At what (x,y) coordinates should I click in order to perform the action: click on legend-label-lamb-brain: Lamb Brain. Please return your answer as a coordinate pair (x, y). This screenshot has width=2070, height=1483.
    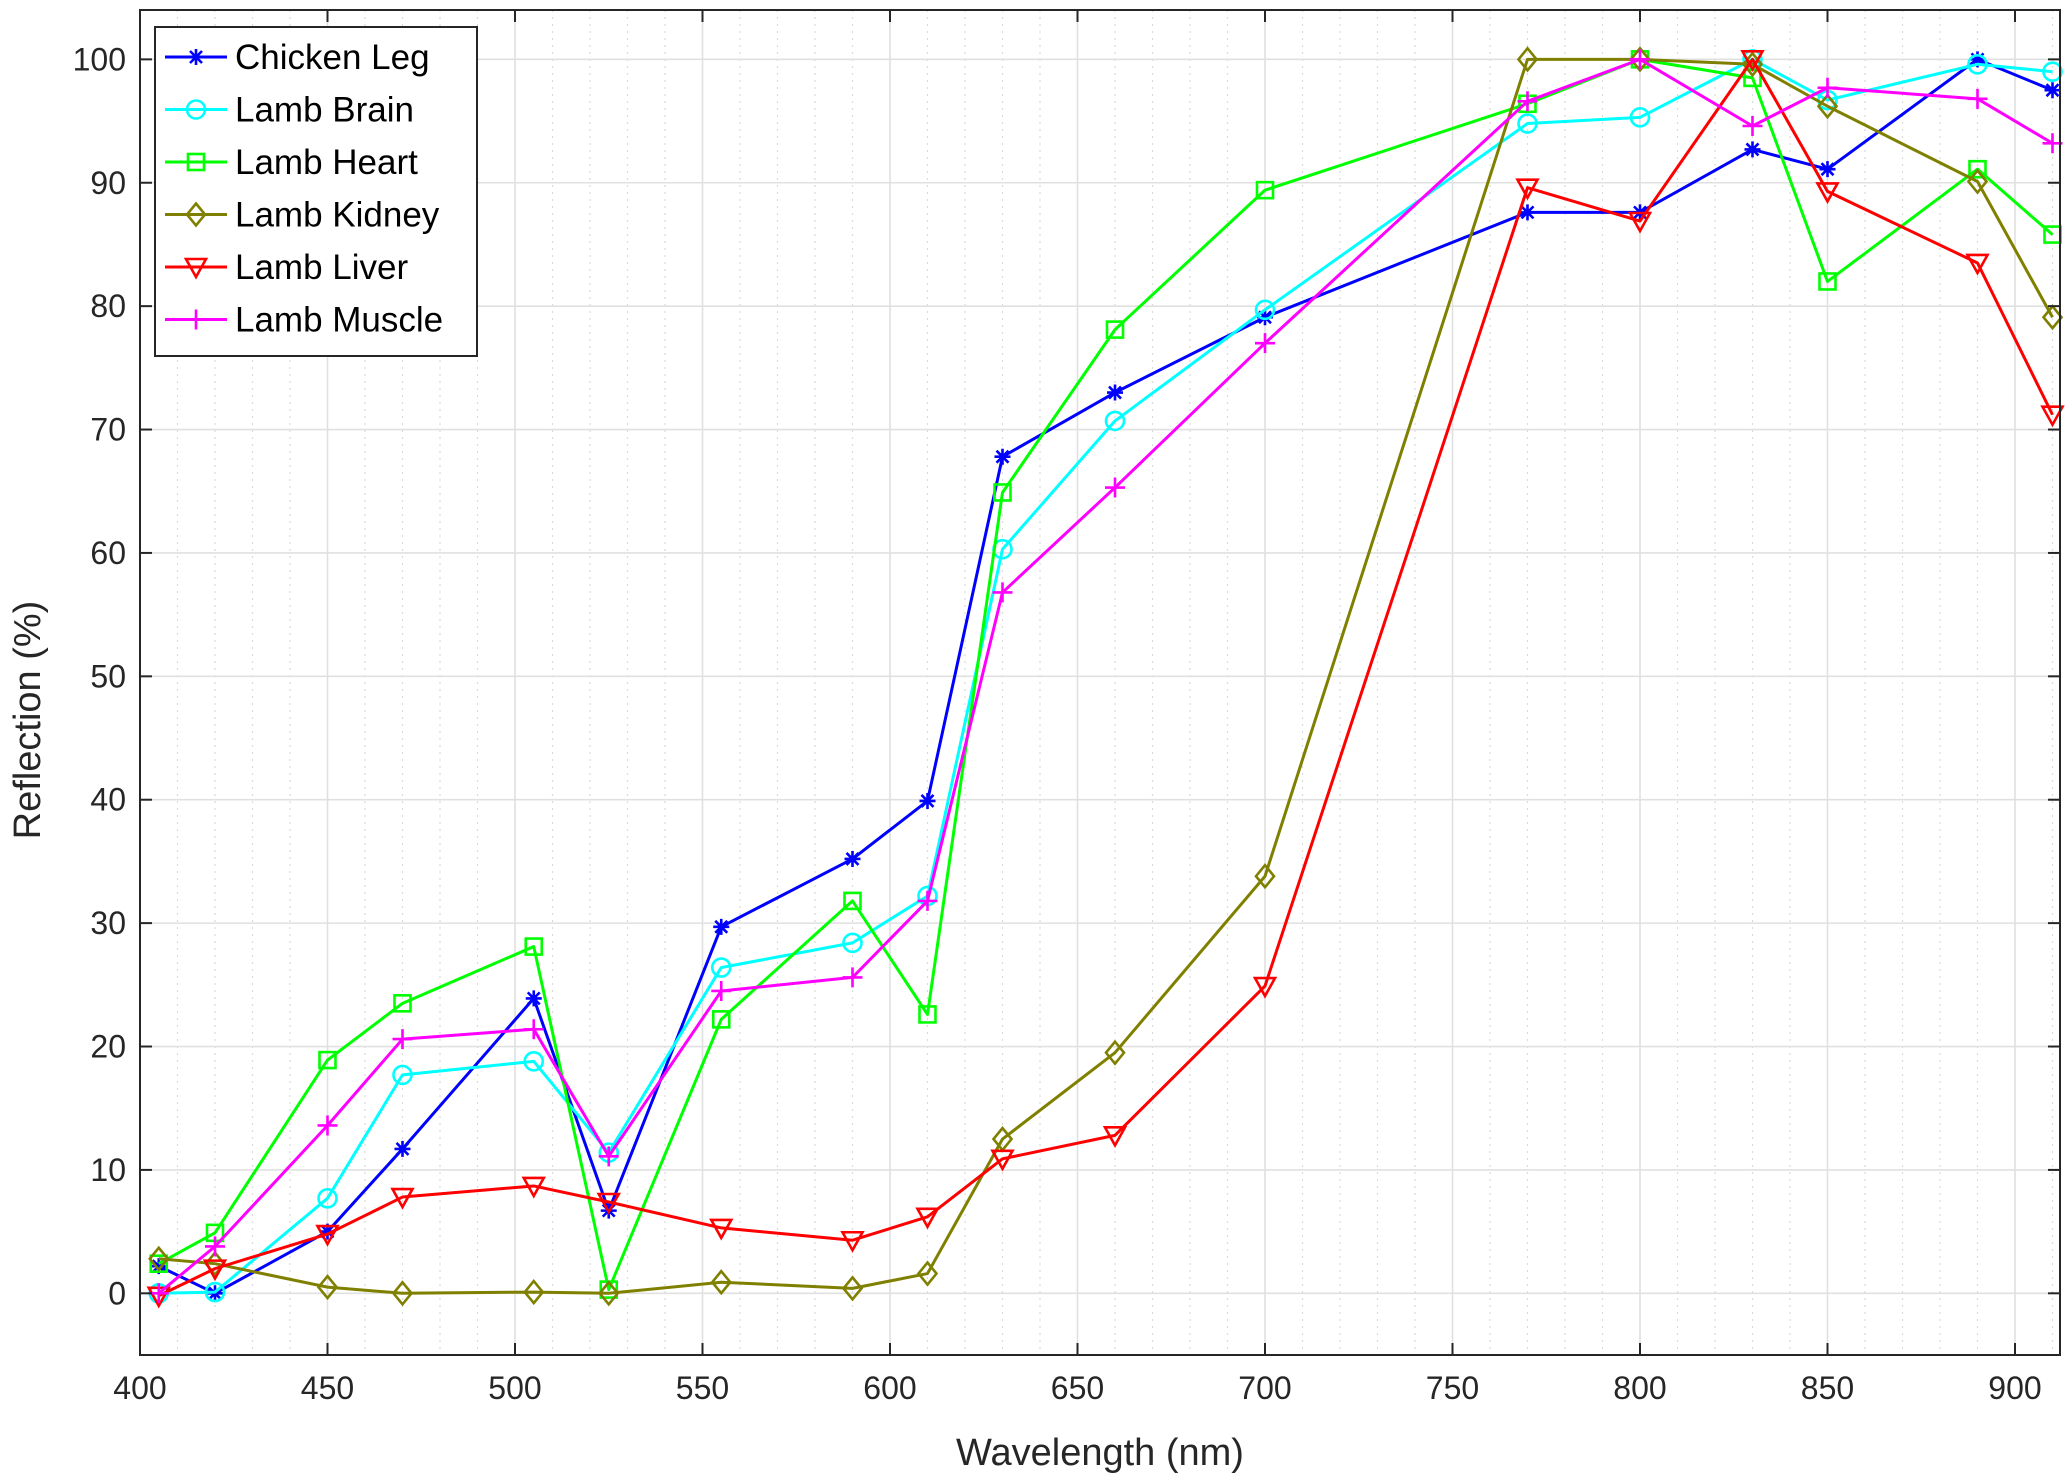
    Looking at the image, I should click on (324, 110).